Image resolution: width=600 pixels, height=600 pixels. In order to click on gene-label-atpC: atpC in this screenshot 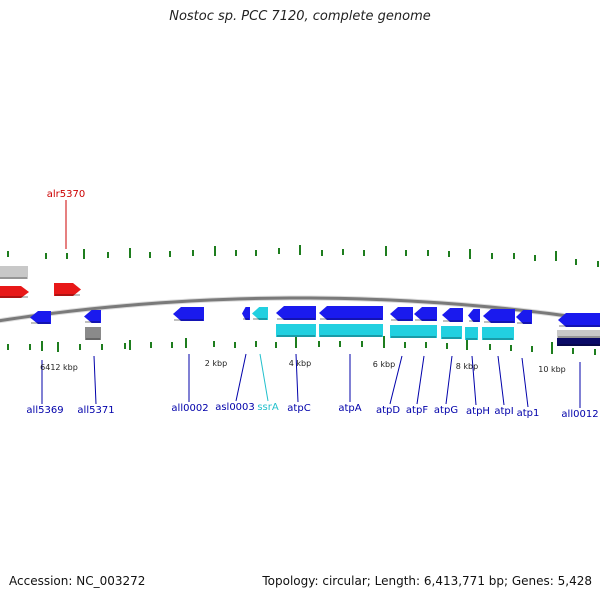, I will do `click(298, 408)`.